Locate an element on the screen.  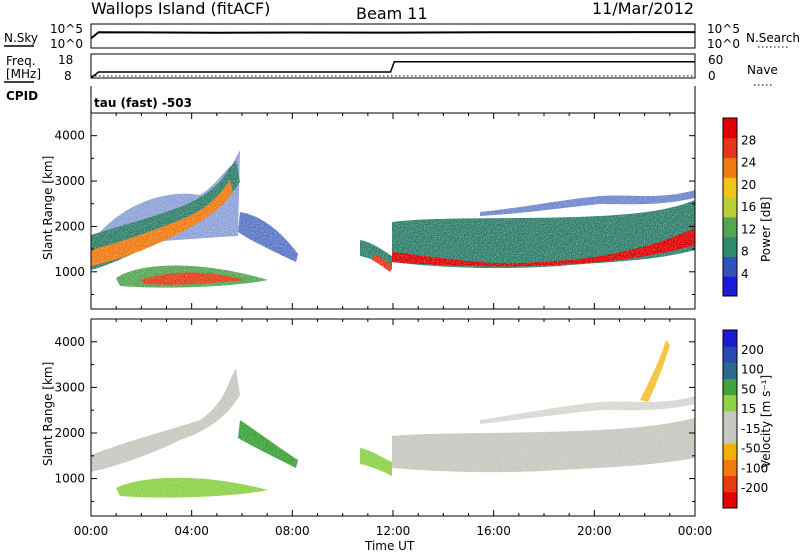
freq-tick-bottom: 8 is located at coordinates (68, 76).